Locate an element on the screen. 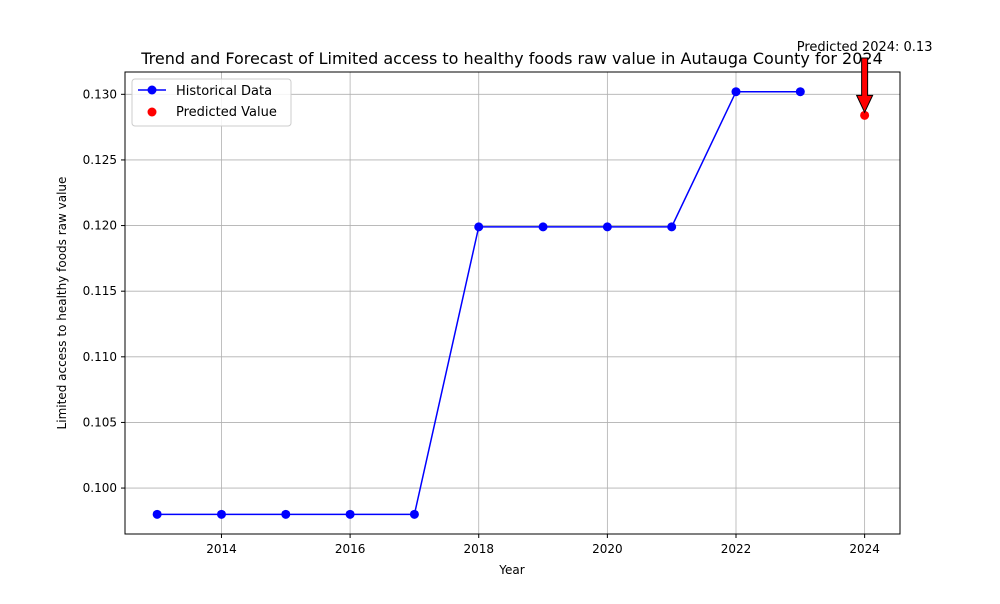 Image resolution: width=1000 pixels, height=604 pixels. legend-label-predicted: Predicted Value is located at coordinates (226, 112).